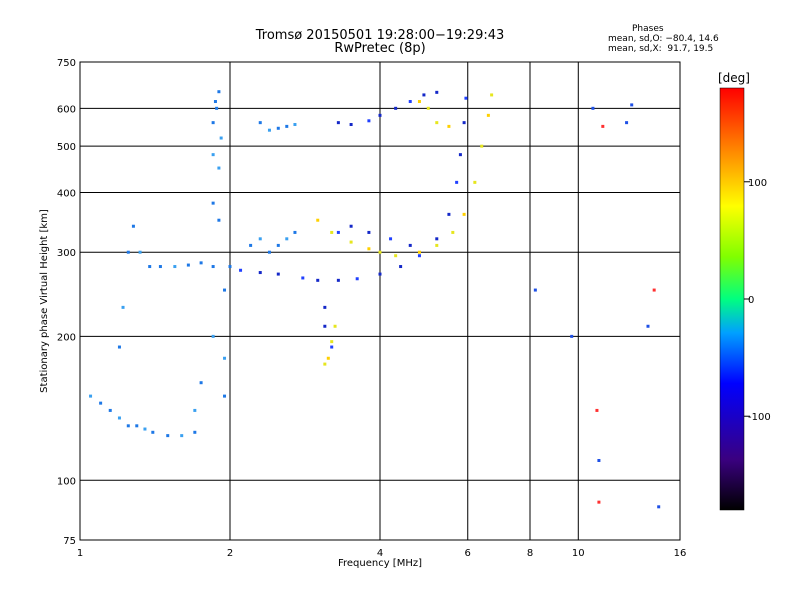 Image resolution: width=800 pixels, height=600 pixels. I want to click on phase-stats-o: mean, sd,O: −80.4, 14.6, so click(663, 39).